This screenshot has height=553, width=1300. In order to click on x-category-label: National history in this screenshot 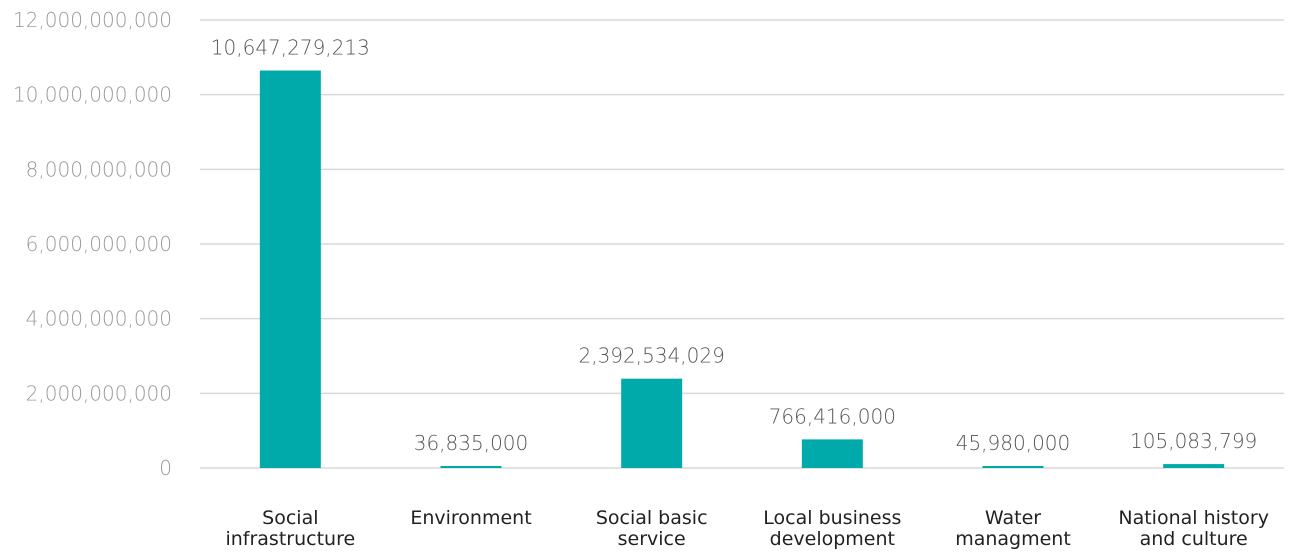, I will do `click(1193, 518)`.